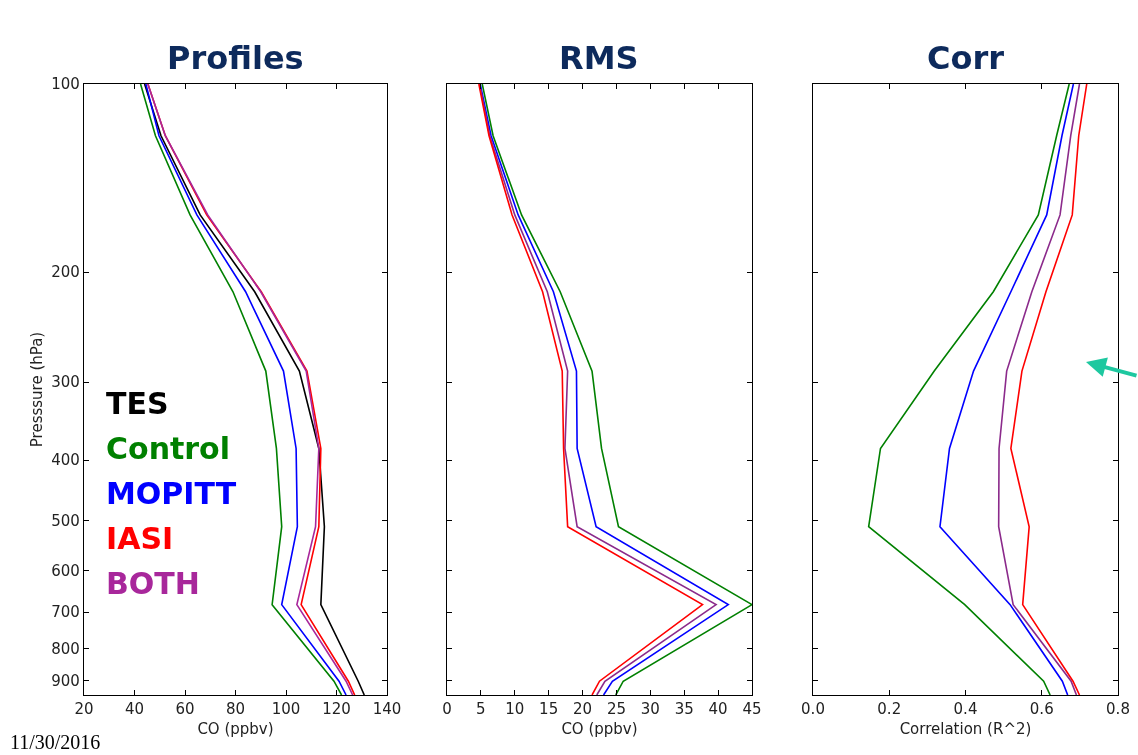 The image size is (1138, 755). What do you see at coordinates (65, 648) in the screenshot?
I see `y-tick-label: 800` at bounding box center [65, 648].